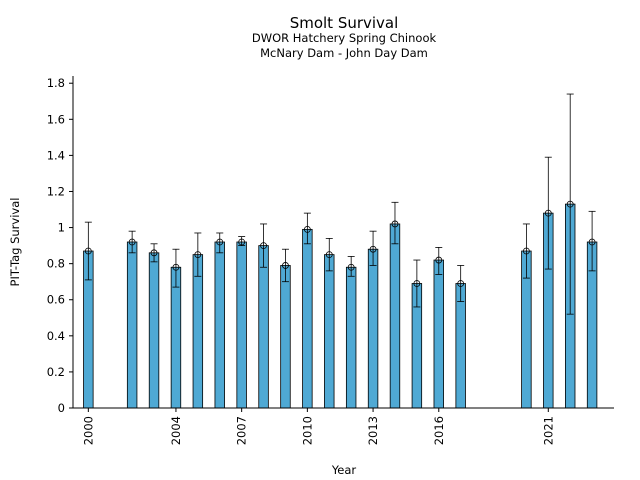  What do you see at coordinates (285, 337) in the screenshot?
I see `bar-2009` at bounding box center [285, 337].